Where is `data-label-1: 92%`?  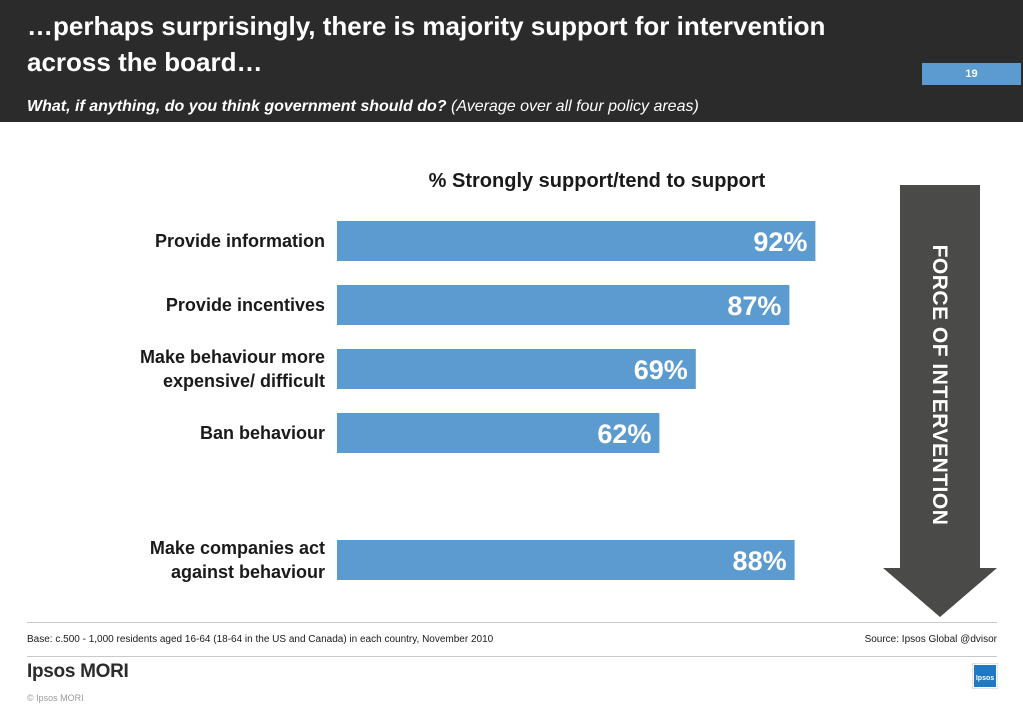
data-label-1: 92% is located at coordinates (780, 242).